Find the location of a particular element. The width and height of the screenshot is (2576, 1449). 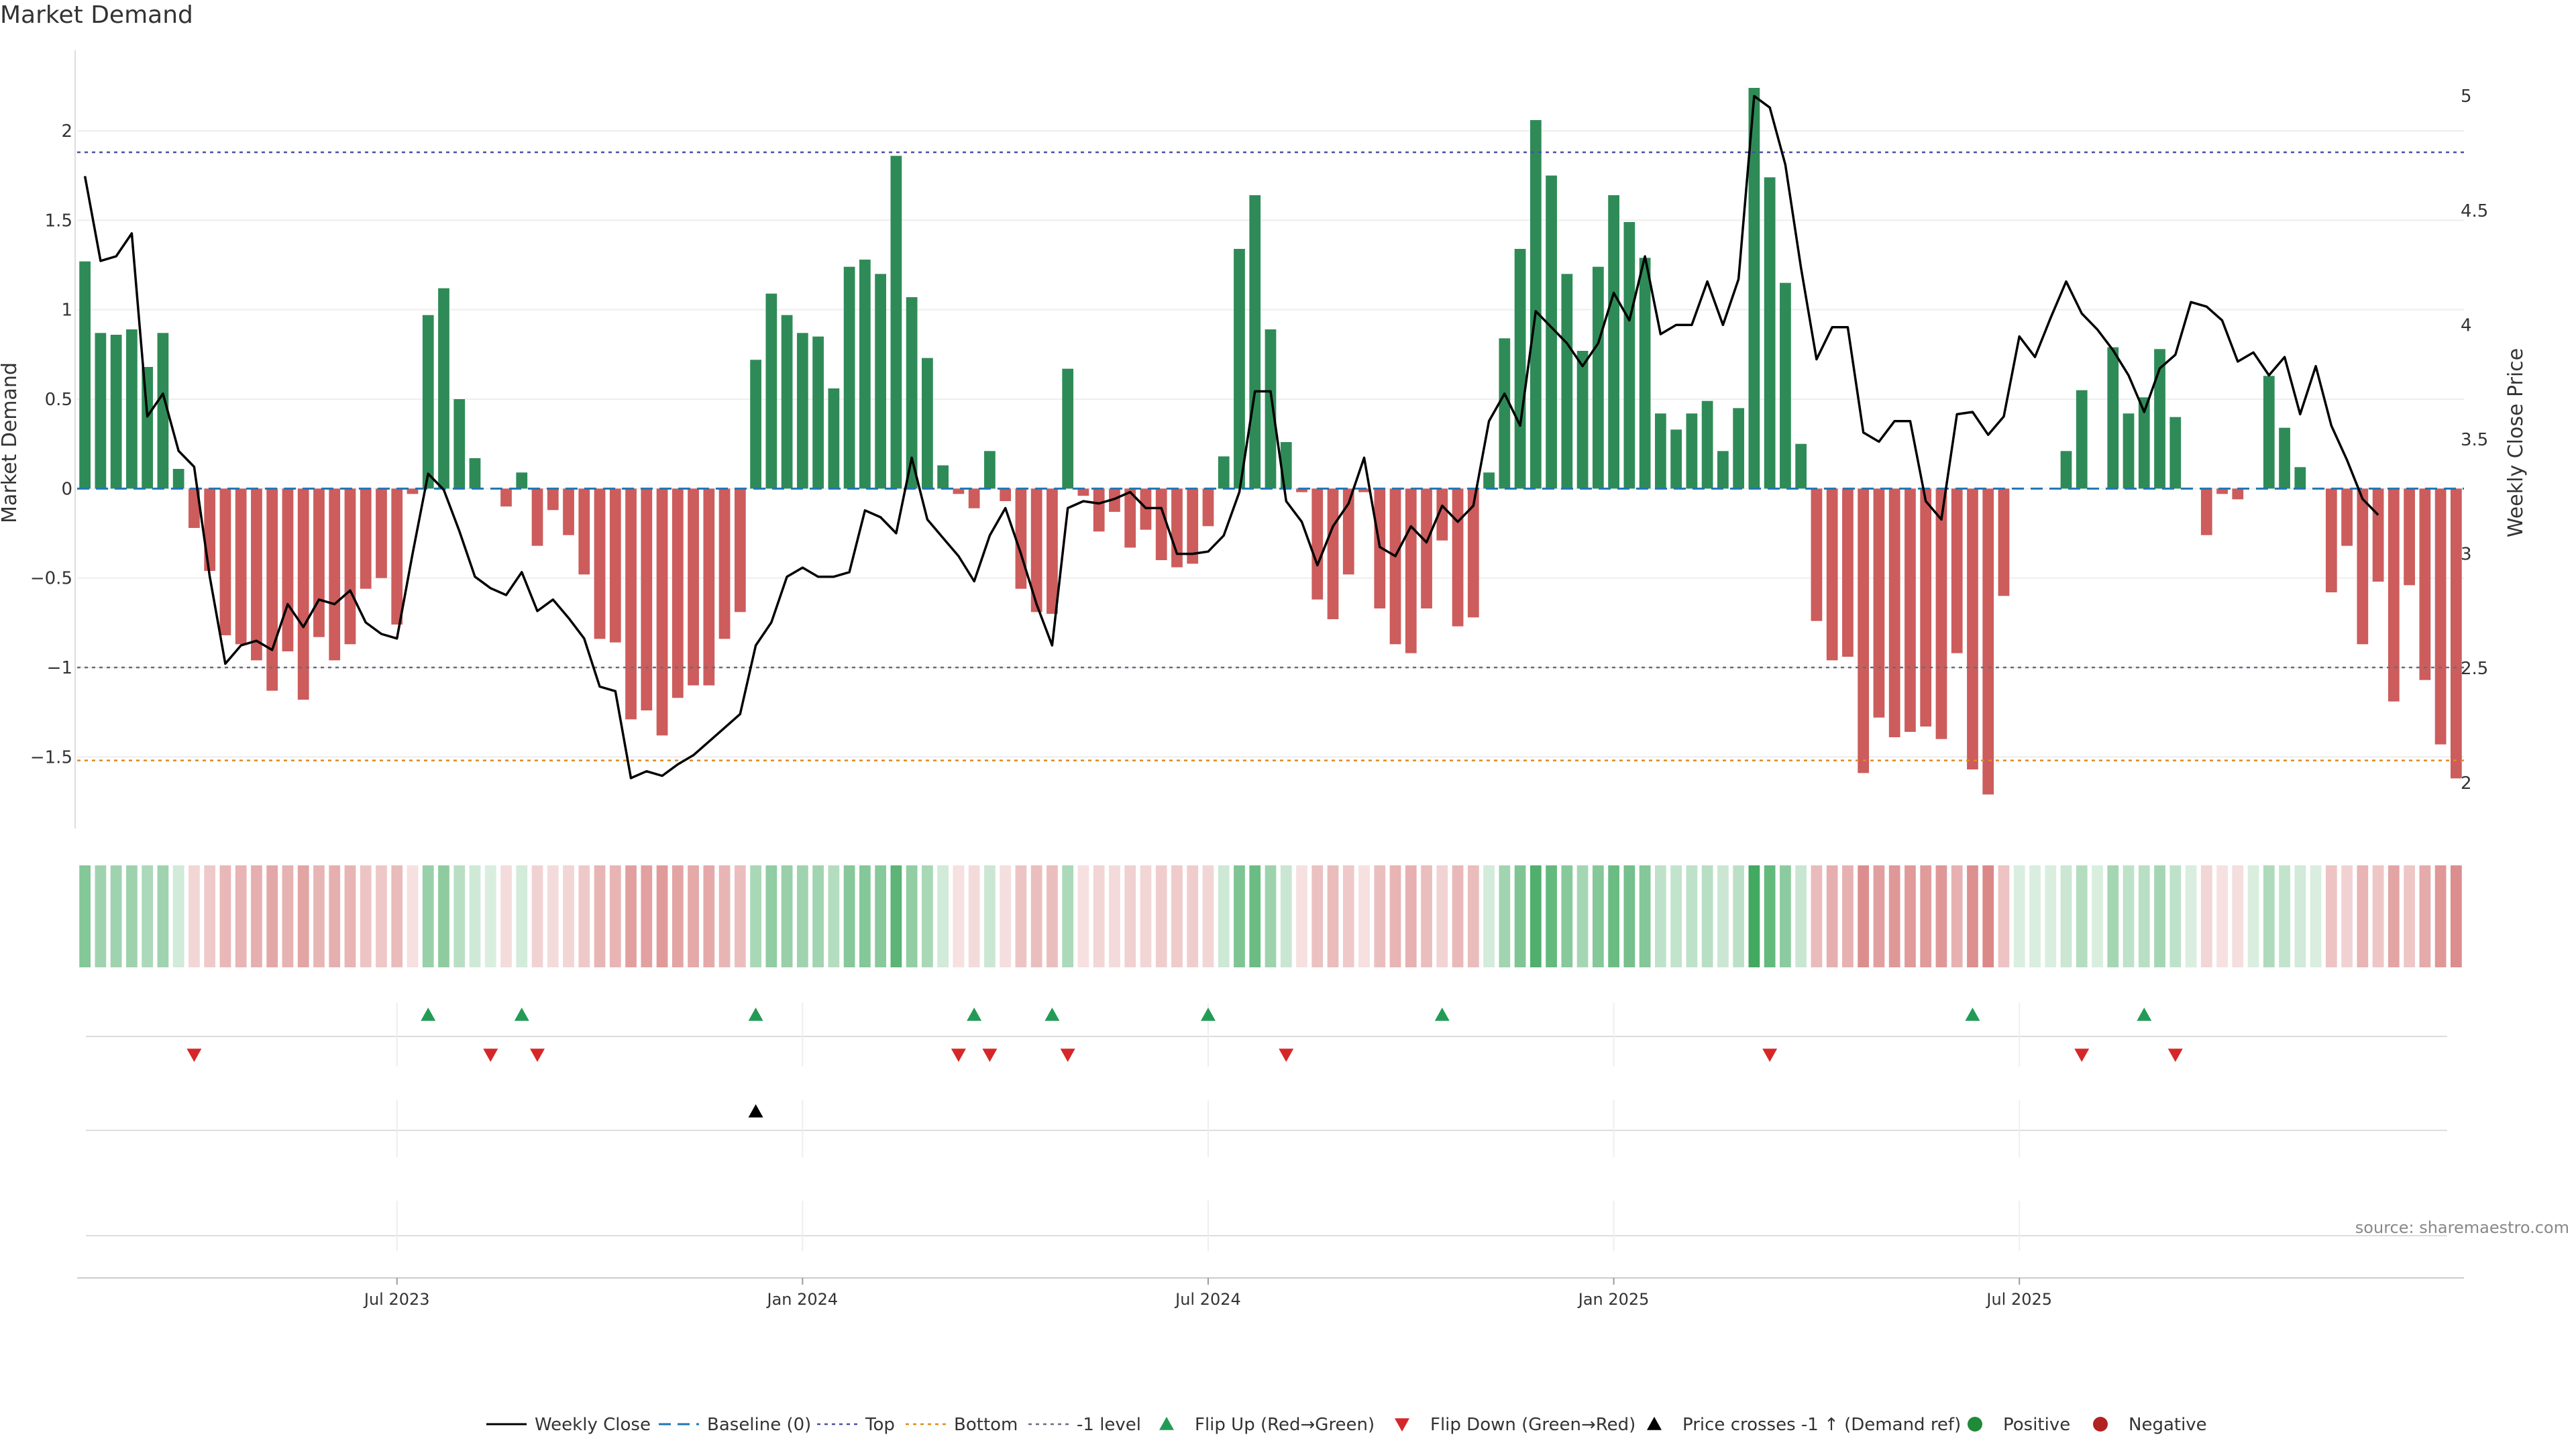

y-tick-label: −1.5 is located at coordinates (51, 757).